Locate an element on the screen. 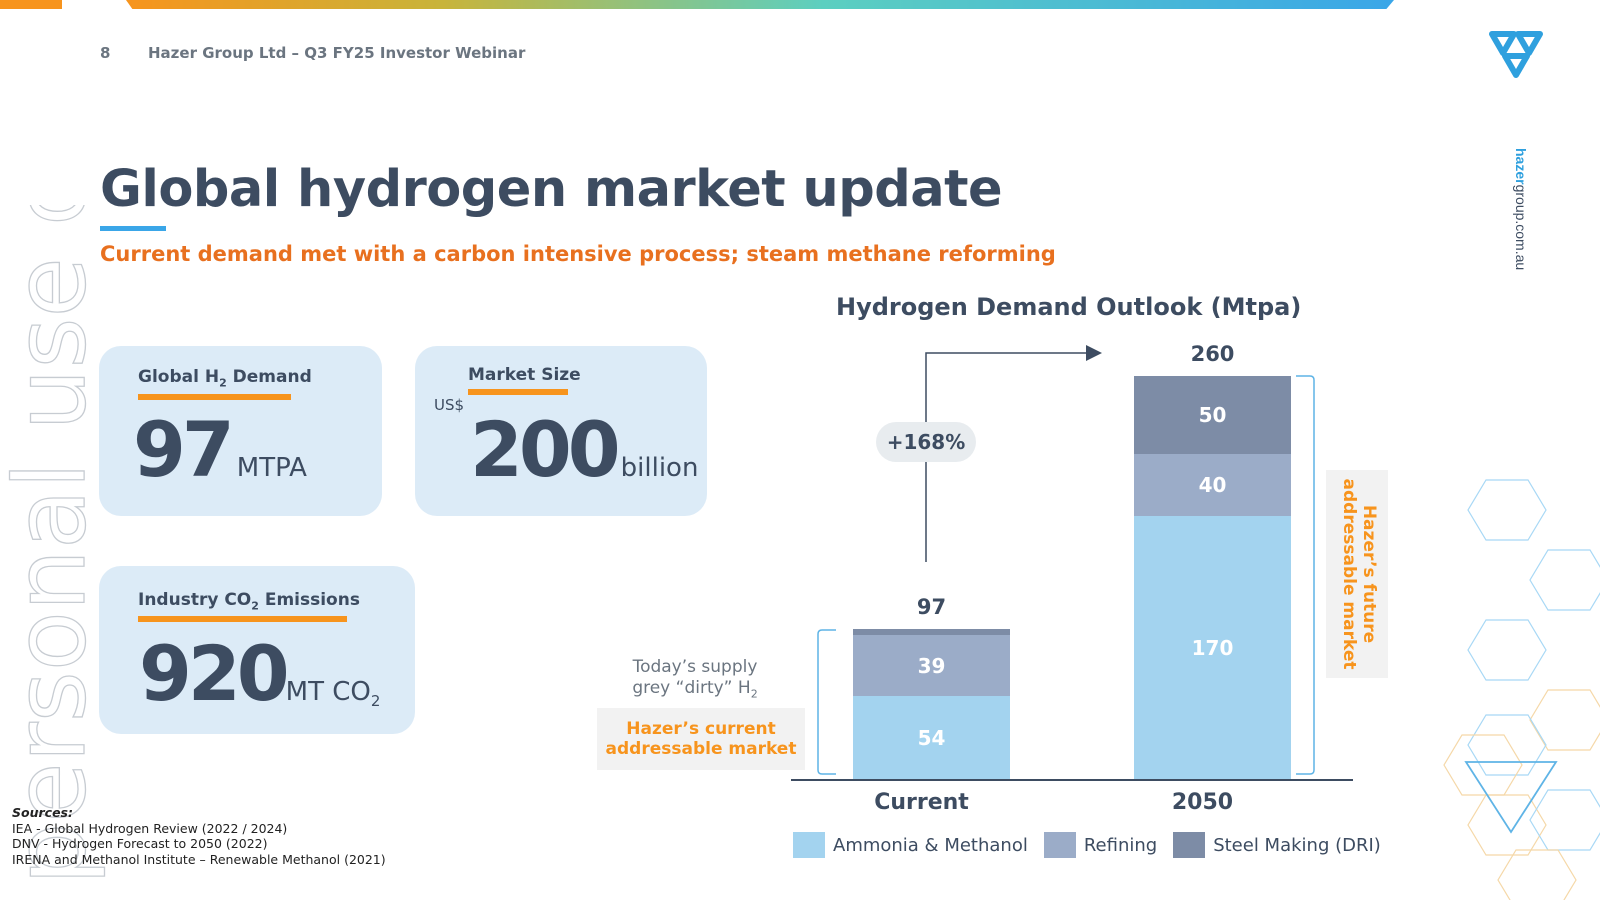 Image resolution: width=1600 pixels, height=900 pixels. x-tick-label: 2050 is located at coordinates (1202, 802).